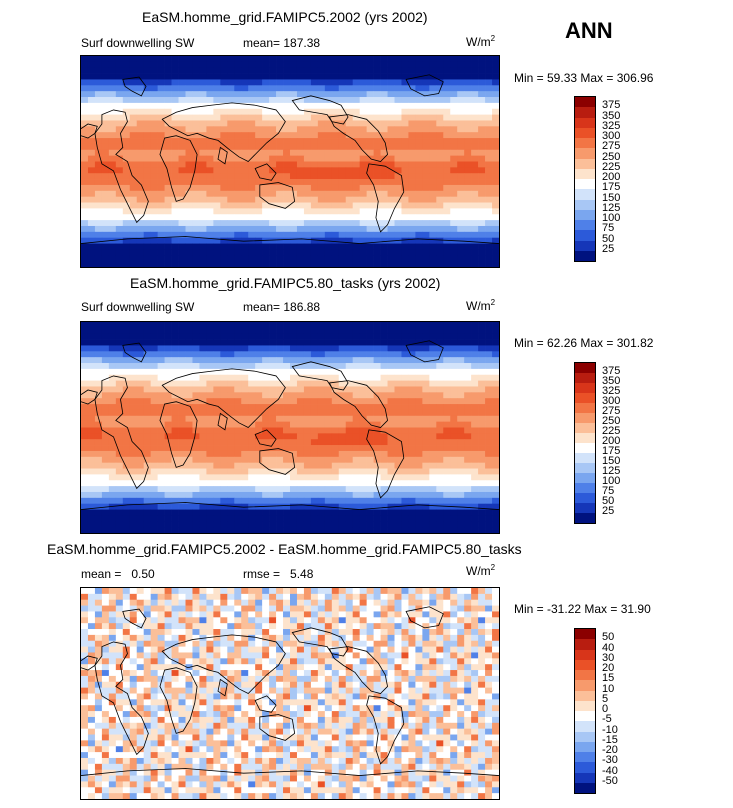 The width and height of the screenshot is (733, 808). Describe the element at coordinates (610, 780) in the screenshot. I see `colorbar-tick-label: -50` at that location.